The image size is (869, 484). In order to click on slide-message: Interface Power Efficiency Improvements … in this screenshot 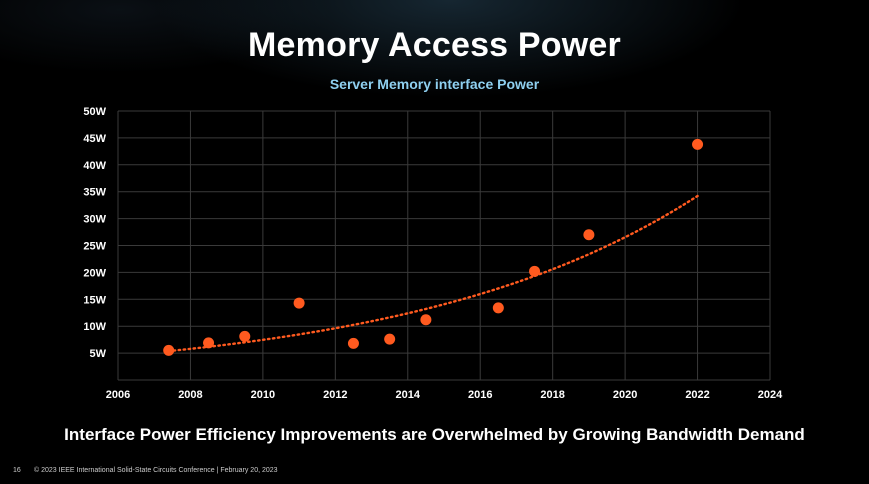, I will do `click(434, 434)`.